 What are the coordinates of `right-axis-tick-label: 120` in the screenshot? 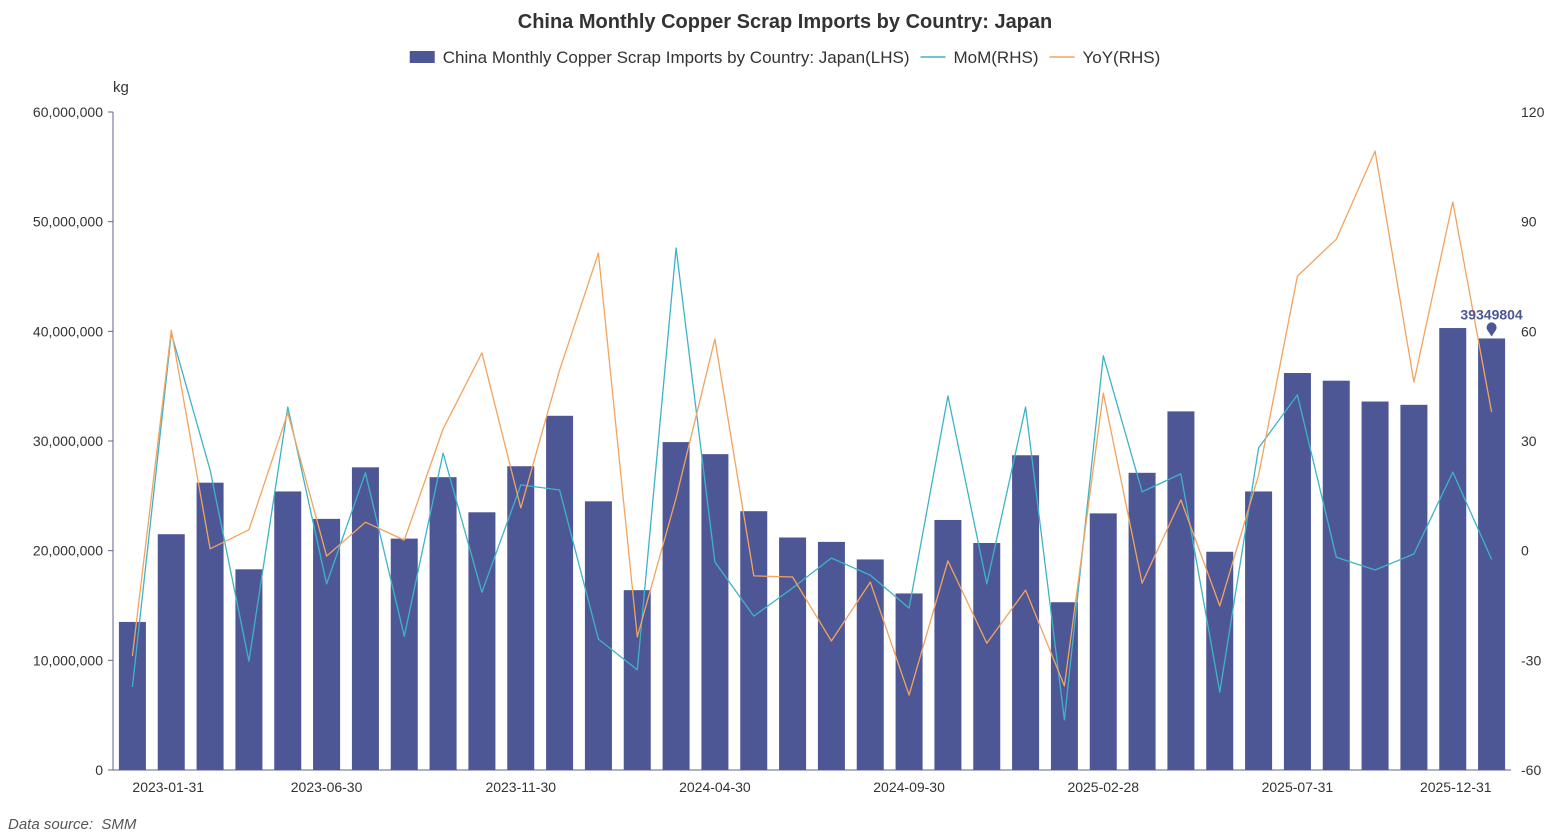 It's located at (1533, 112).